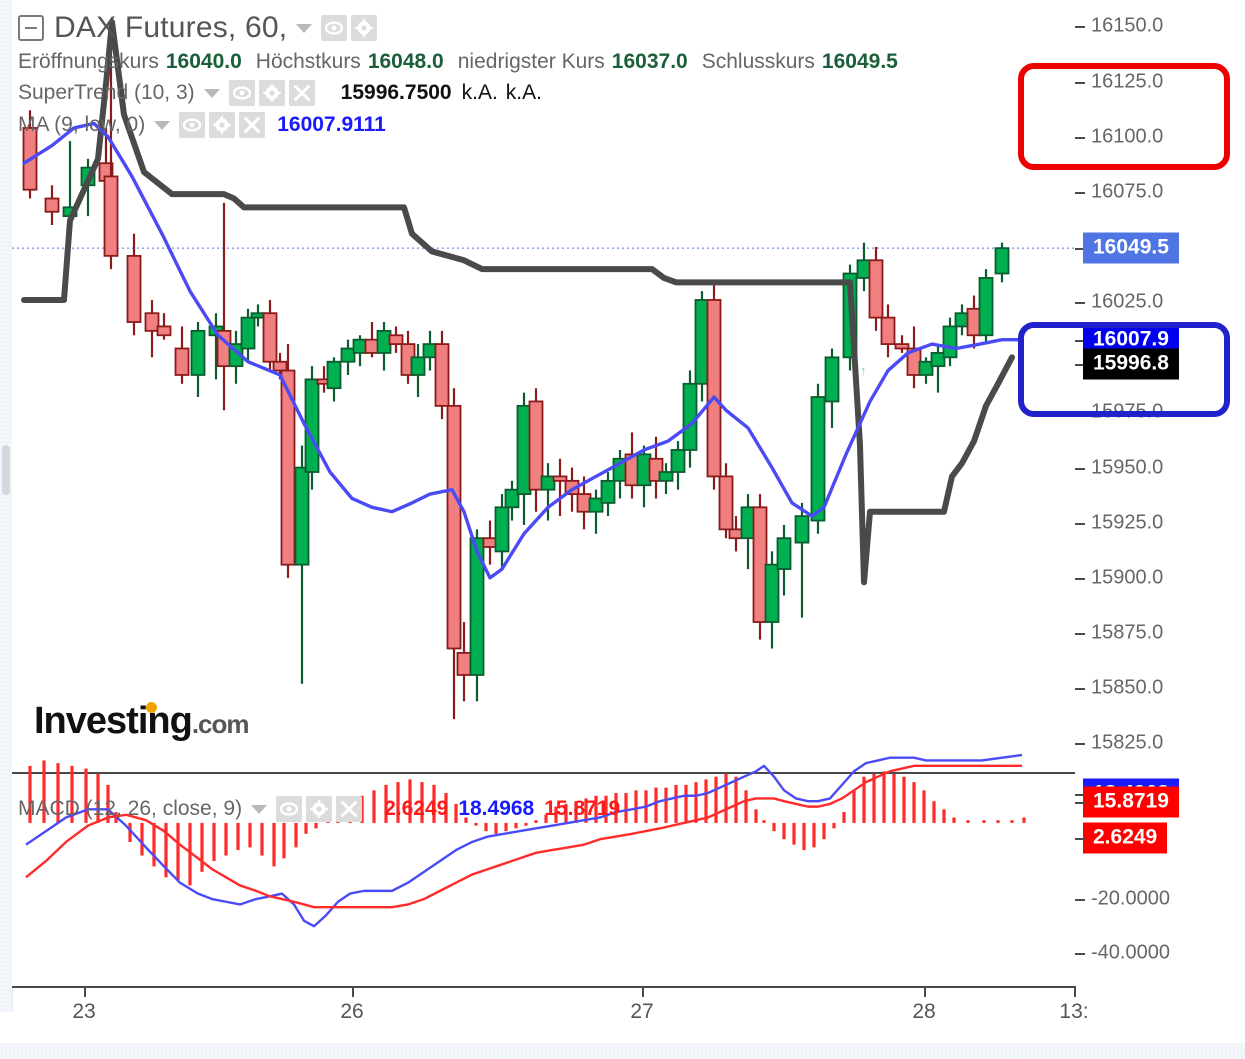  What do you see at coordinates (1127, 191) in the screenshot?
I see `price-tick-label: 16075.0` at bounding box center [1127, 191].